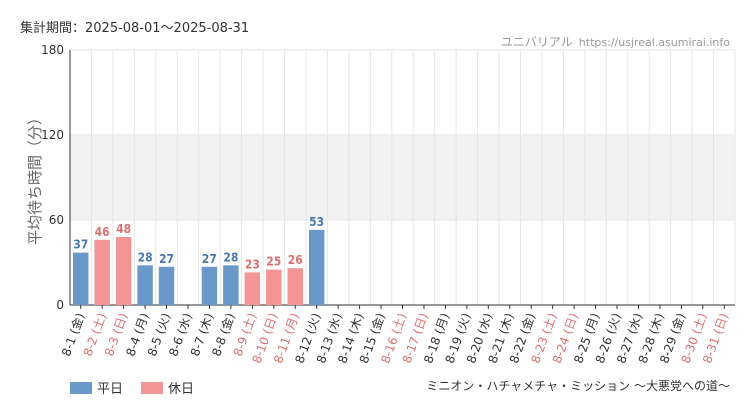 This screenshot has height=410, width=750. Describe the element at coordinates (35, 177) in the screenshot. I see `y-axis-label: 平均待ち時間（分）` at that location.